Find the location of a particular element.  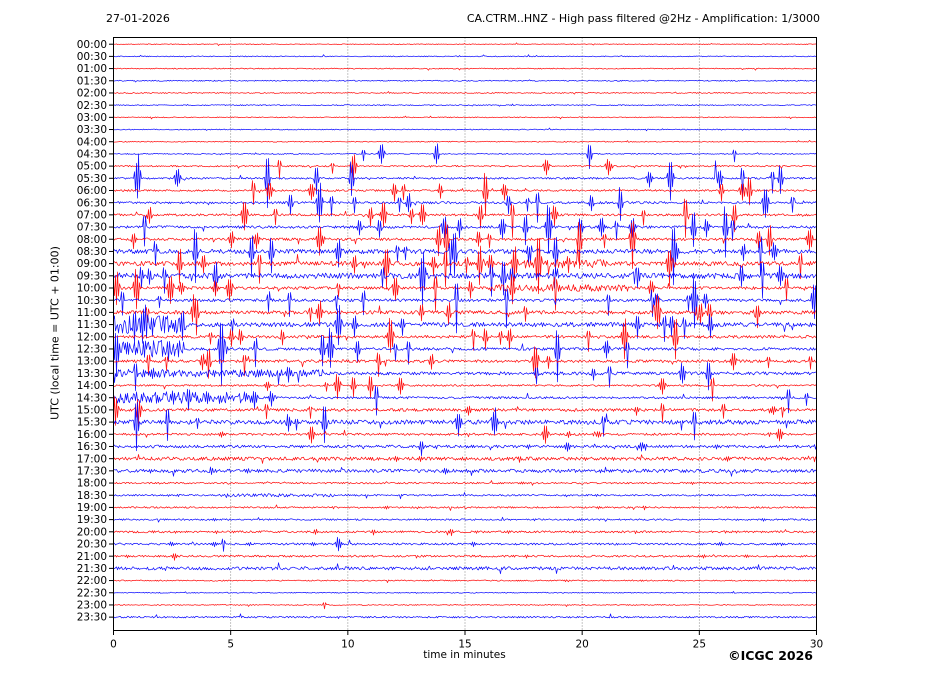

y-tick-label: 10:30 is located at coordinates (92, 301).